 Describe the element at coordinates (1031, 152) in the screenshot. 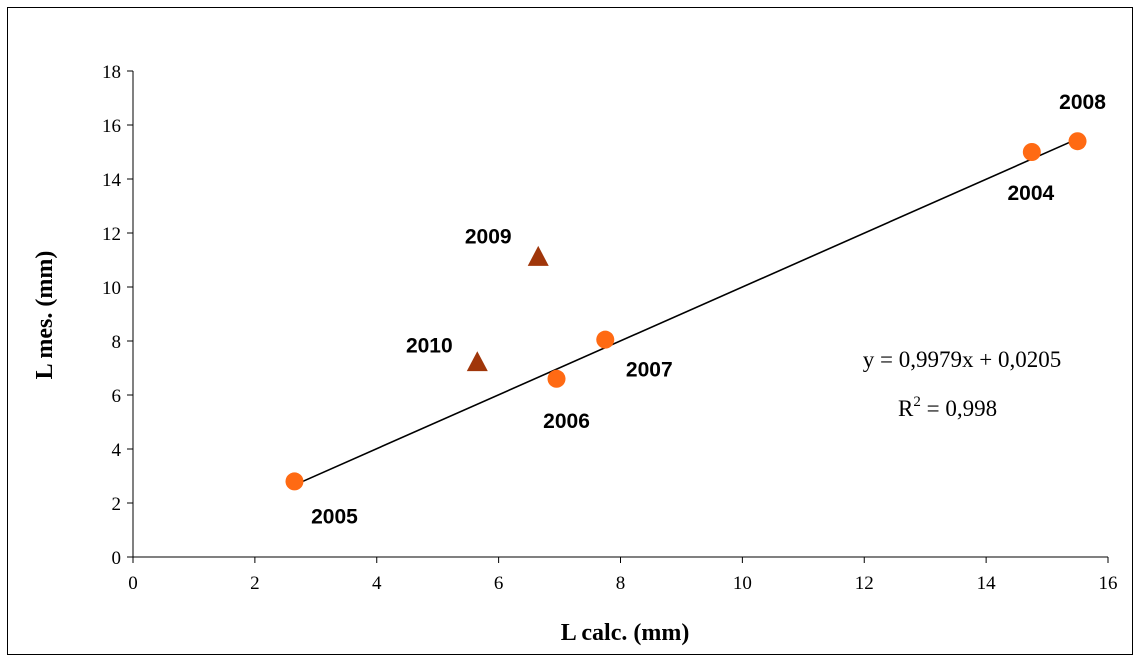

I see `point-2004` at that location.